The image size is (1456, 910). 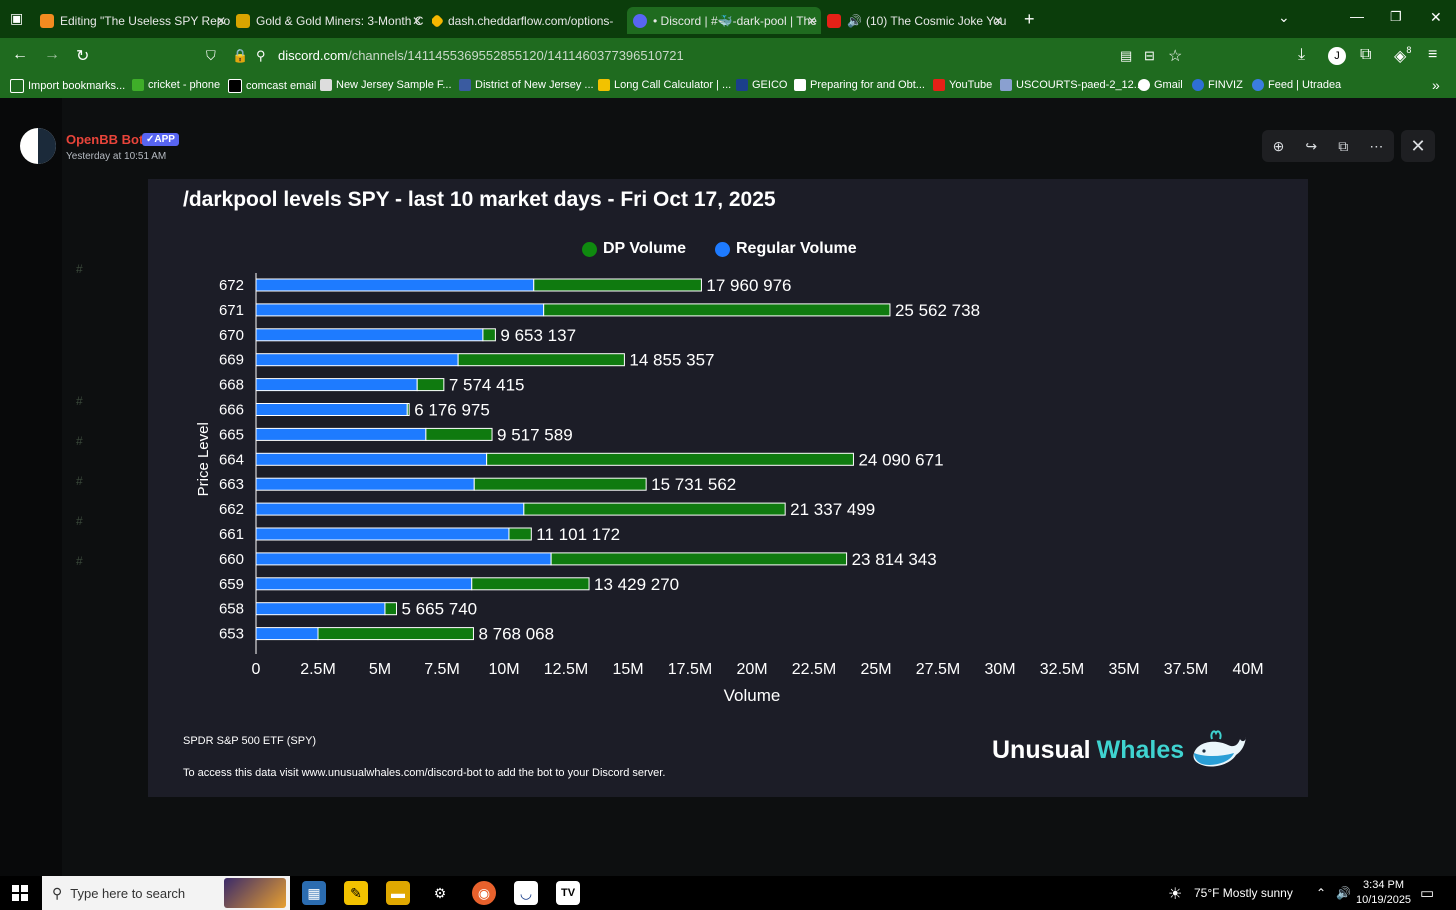 I want to click on close-window-button: ✕, so click(x=1436, y=17).